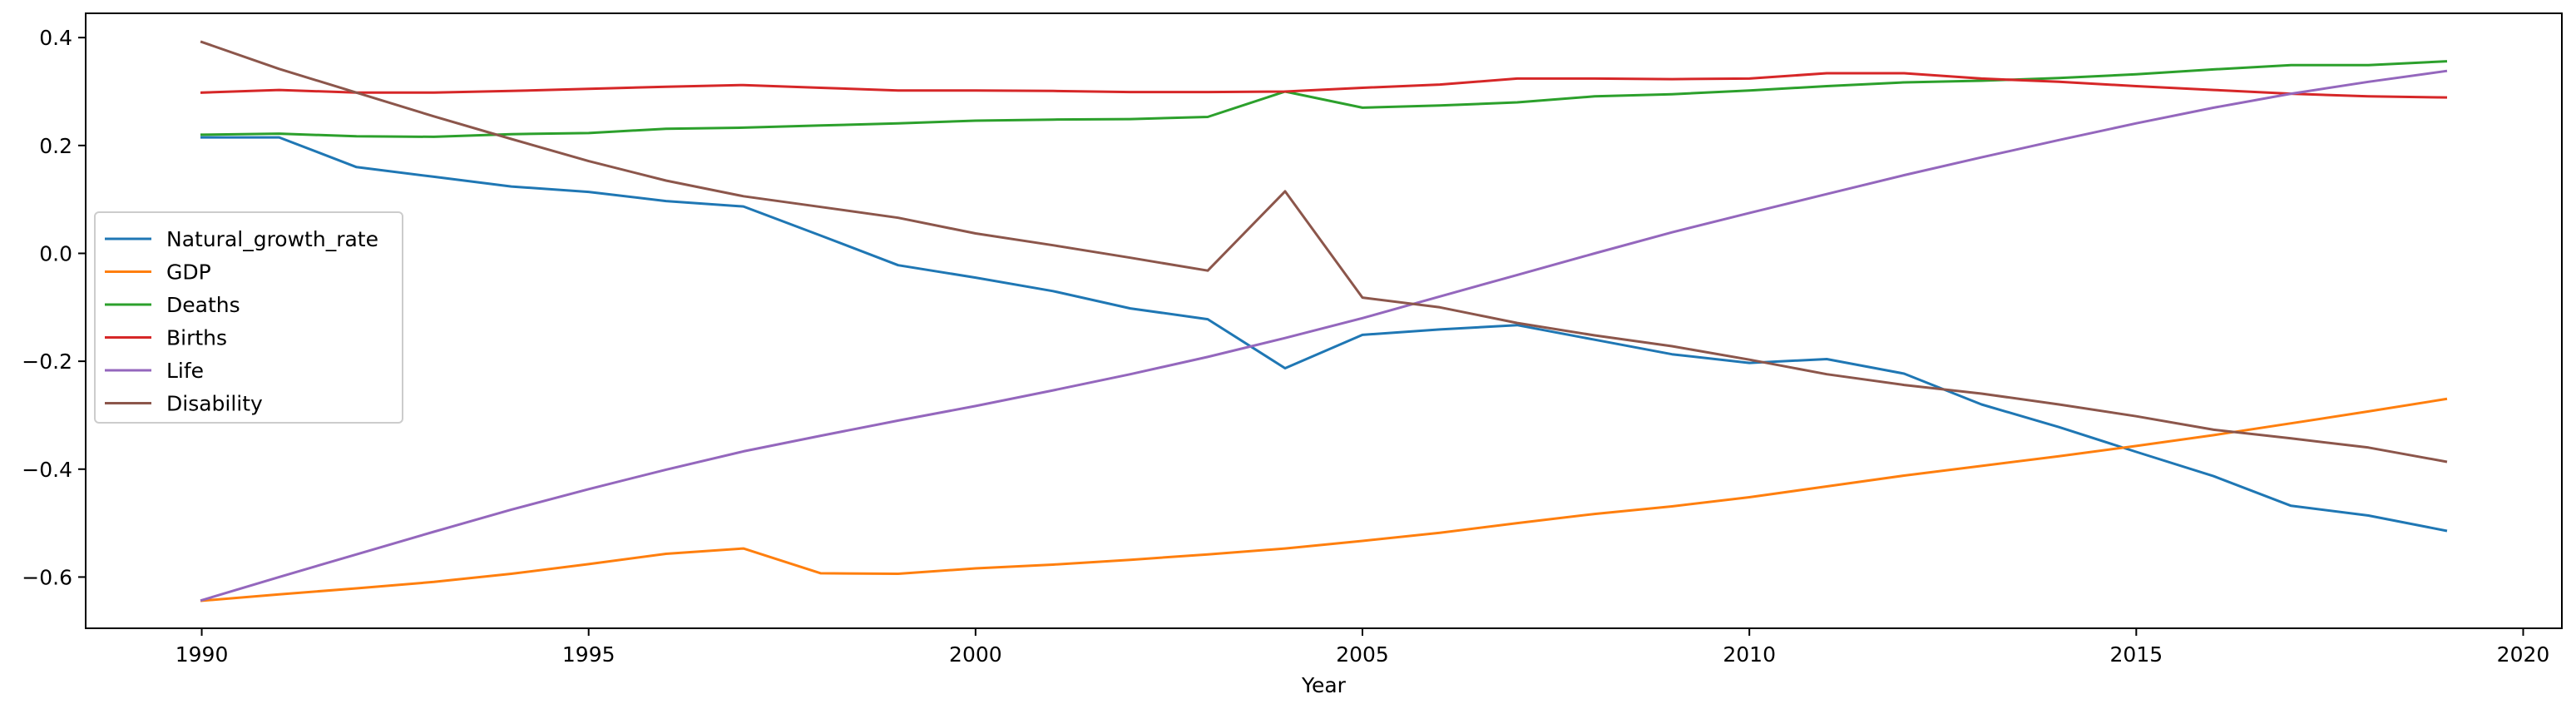  What do you see at coordinates (55, 253) in the screenshot?
I see `y-tick-label: 0.0` at bounding box center [55, 253].